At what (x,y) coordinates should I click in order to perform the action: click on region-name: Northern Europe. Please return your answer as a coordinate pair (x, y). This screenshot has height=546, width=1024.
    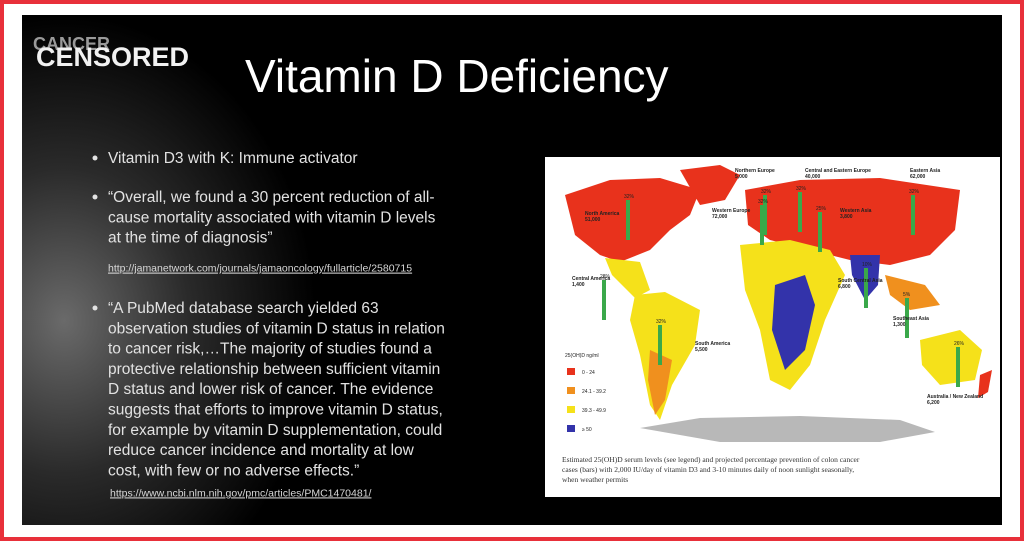
    Looking at the image, I should click on (755, 171).